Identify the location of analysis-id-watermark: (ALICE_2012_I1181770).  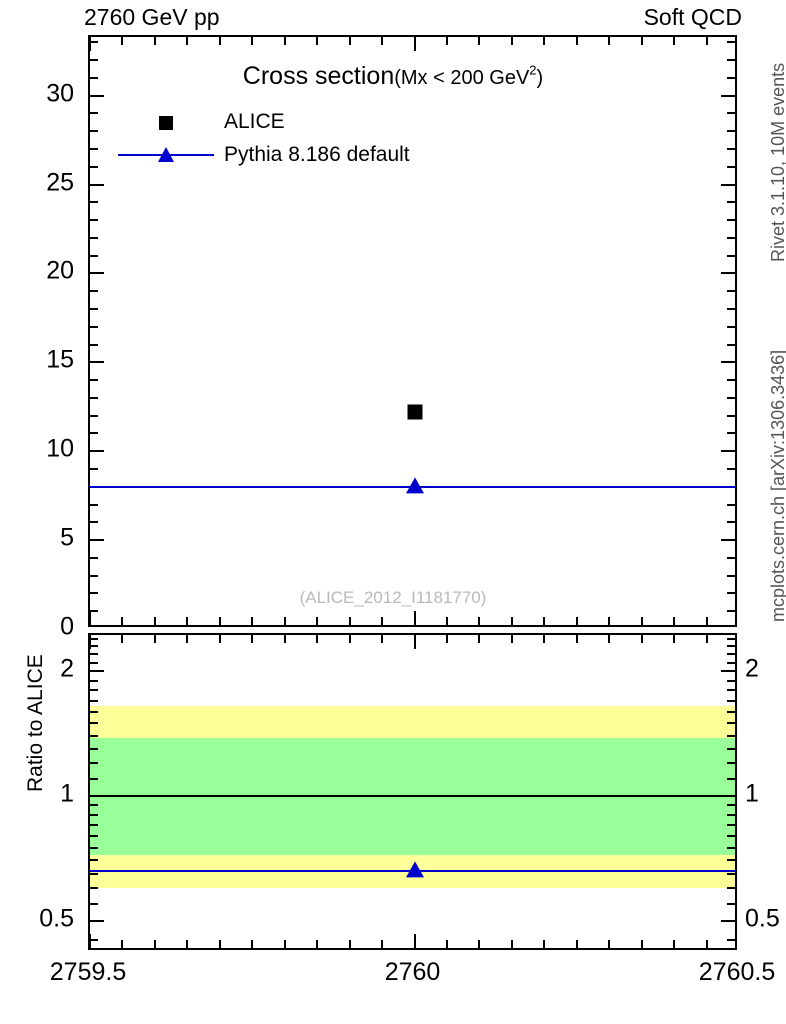
(393, 597).